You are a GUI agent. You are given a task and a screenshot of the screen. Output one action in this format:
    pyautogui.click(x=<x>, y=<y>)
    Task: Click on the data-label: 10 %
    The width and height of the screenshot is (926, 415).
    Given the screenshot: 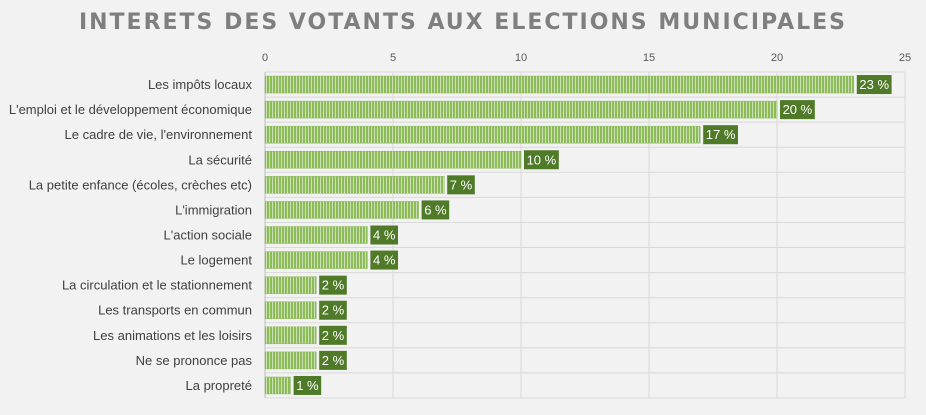 What is the action you would take?
    pyautogui.click(x=542, y=159)
    